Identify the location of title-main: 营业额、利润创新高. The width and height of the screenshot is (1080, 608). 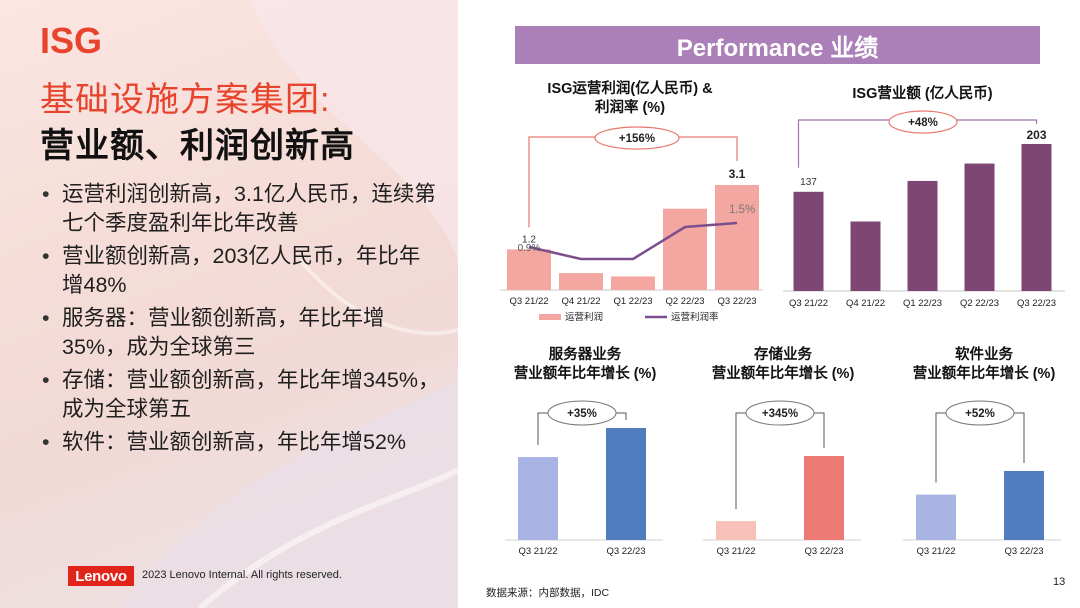
(197, 146).